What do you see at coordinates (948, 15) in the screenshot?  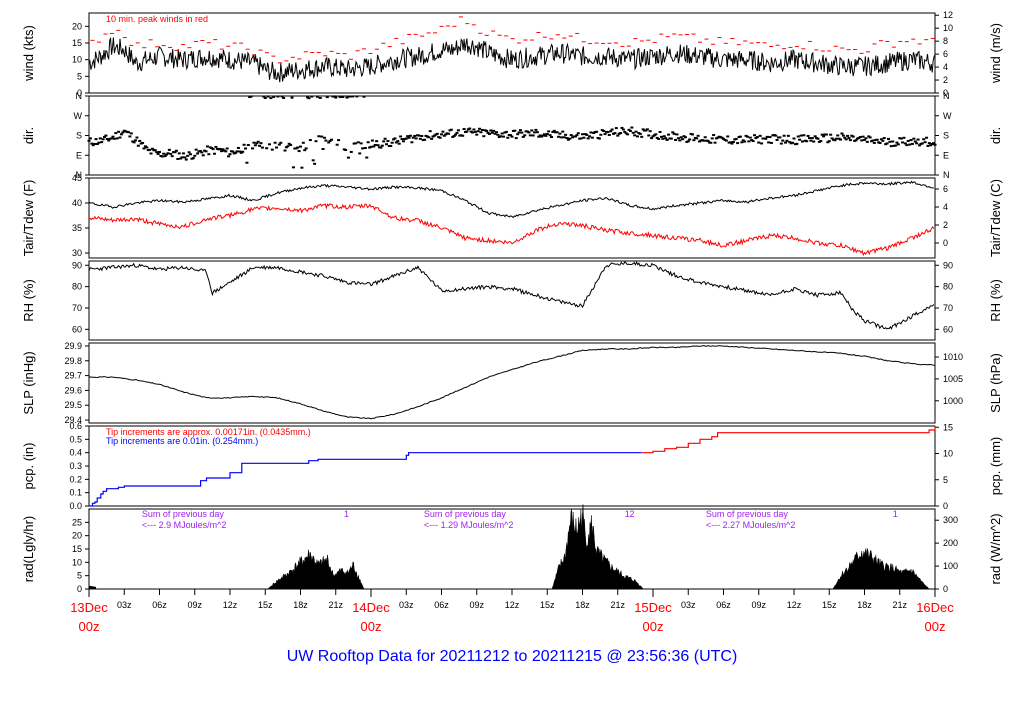 I see `wind-ytick-label-right: 12` at bounding box center [948, 15].